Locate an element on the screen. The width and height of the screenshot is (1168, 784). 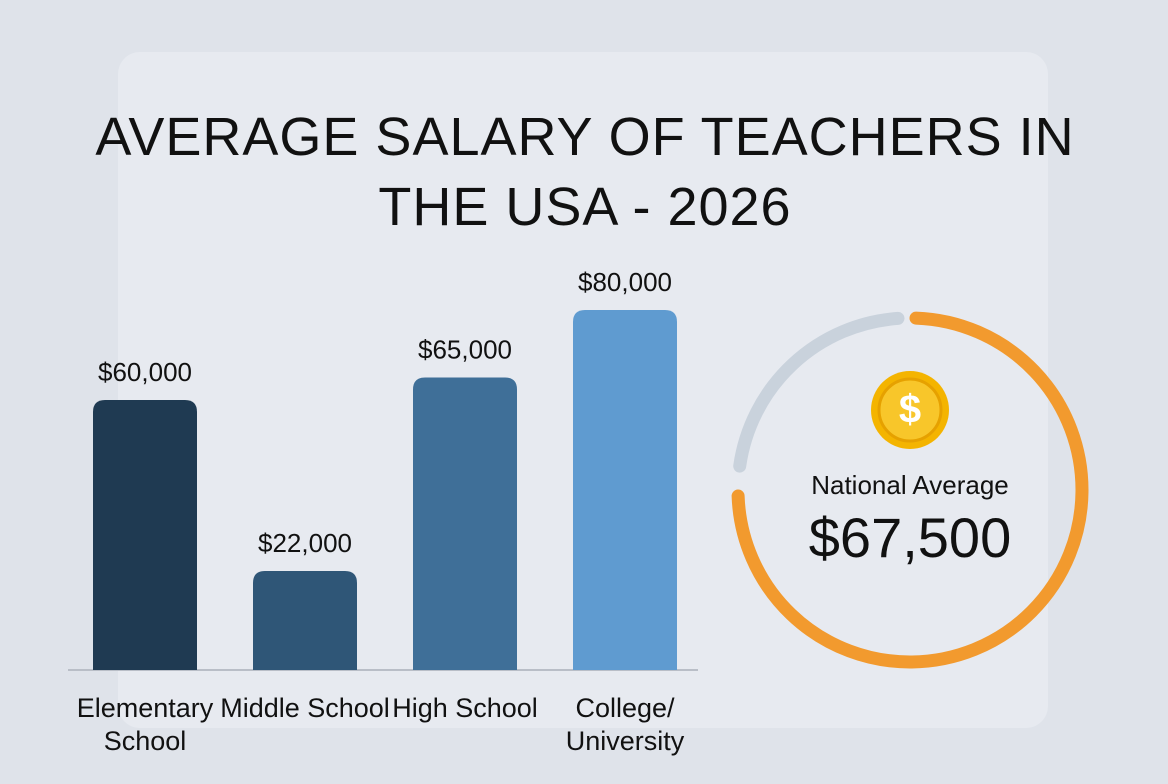
x-tick-label: Elementary School is located at coordinates (145, 724).